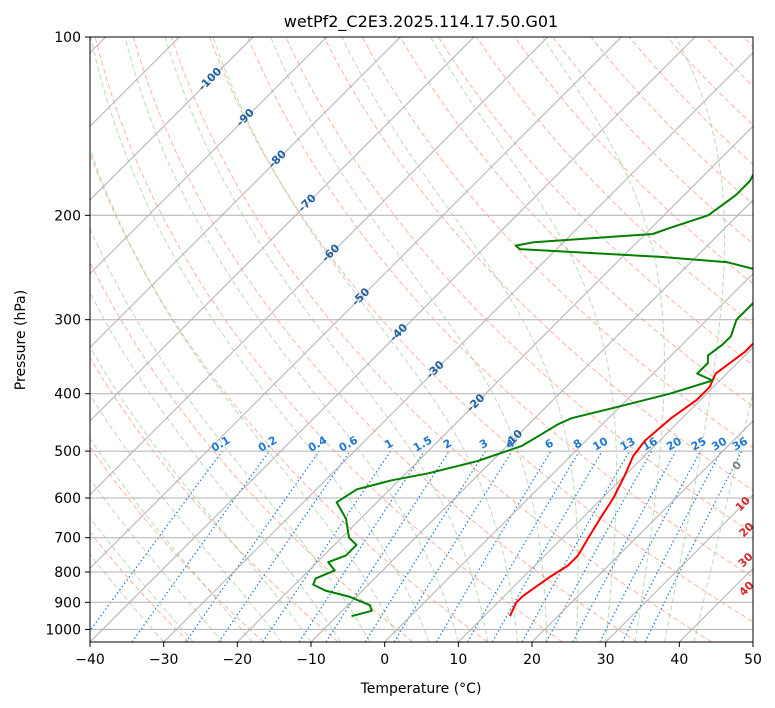  Describe the element at coordinates (164, 660) in the screenshot. I see `x-tick-label: −30` at that location.